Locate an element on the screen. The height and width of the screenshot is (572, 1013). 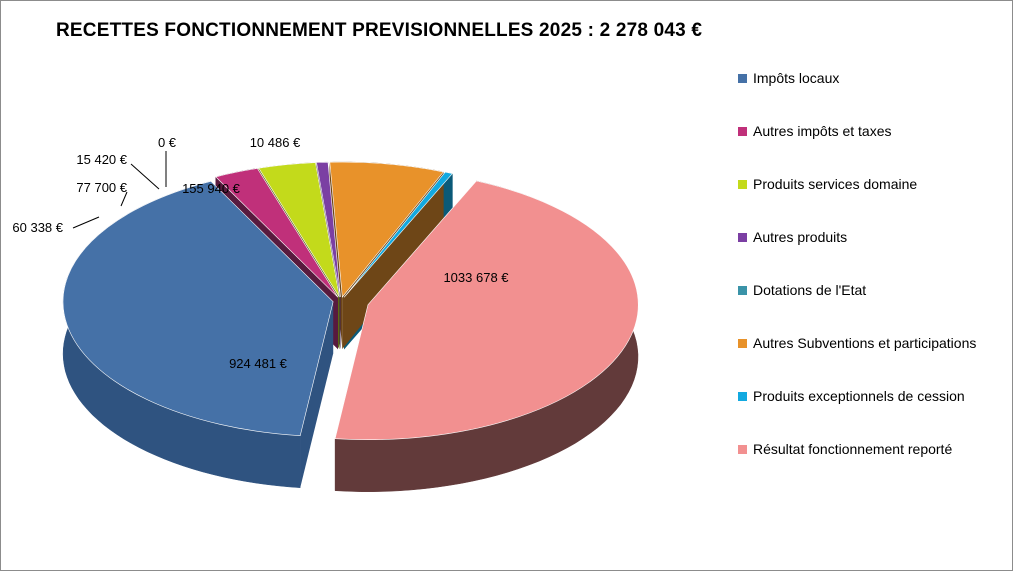
data-label: 77 700 € is located at coordinates (101, 187).